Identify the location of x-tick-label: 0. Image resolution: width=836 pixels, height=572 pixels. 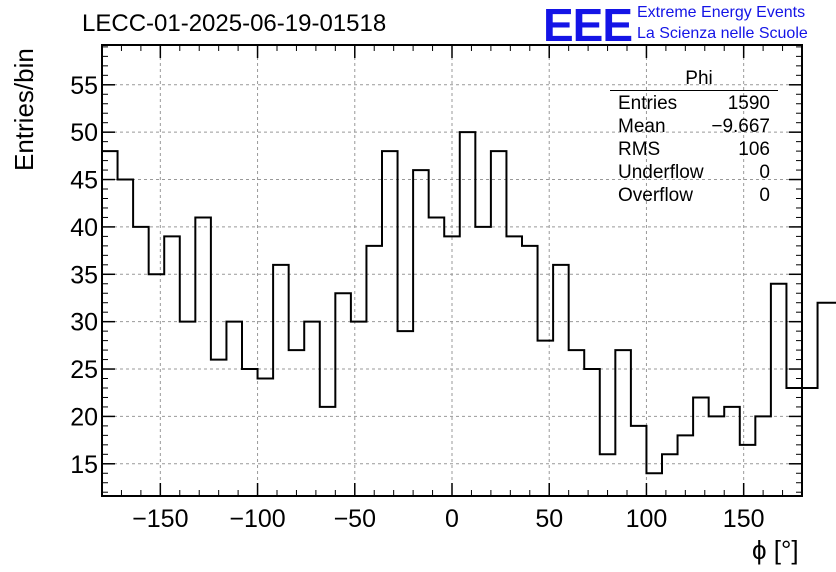
(452, 519).